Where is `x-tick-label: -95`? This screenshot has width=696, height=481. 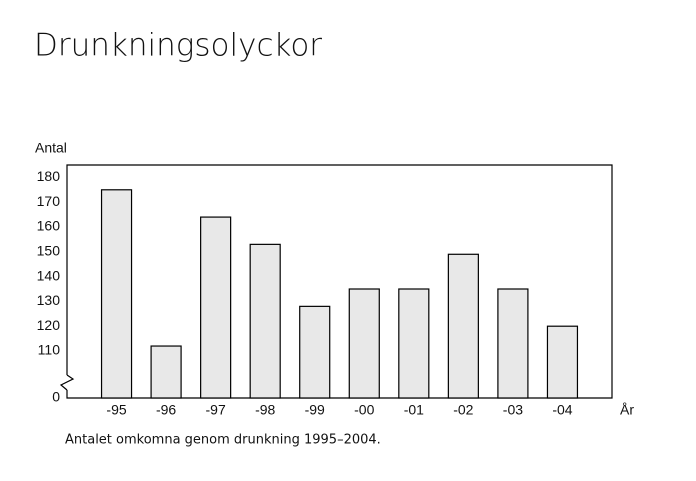 x-tick-label: -95 is located at coordinates (116, 410).